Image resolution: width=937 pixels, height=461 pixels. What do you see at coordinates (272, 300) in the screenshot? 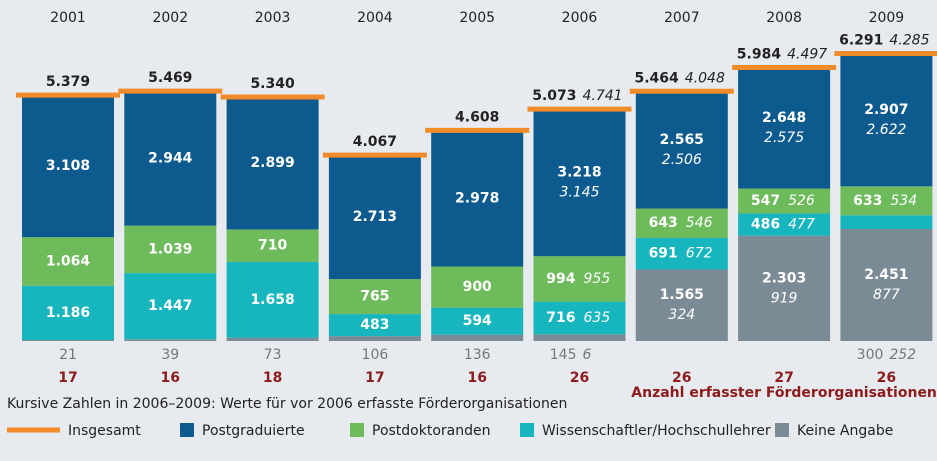
I see `segment-label: 1.658` at bounding box center [272, 300].